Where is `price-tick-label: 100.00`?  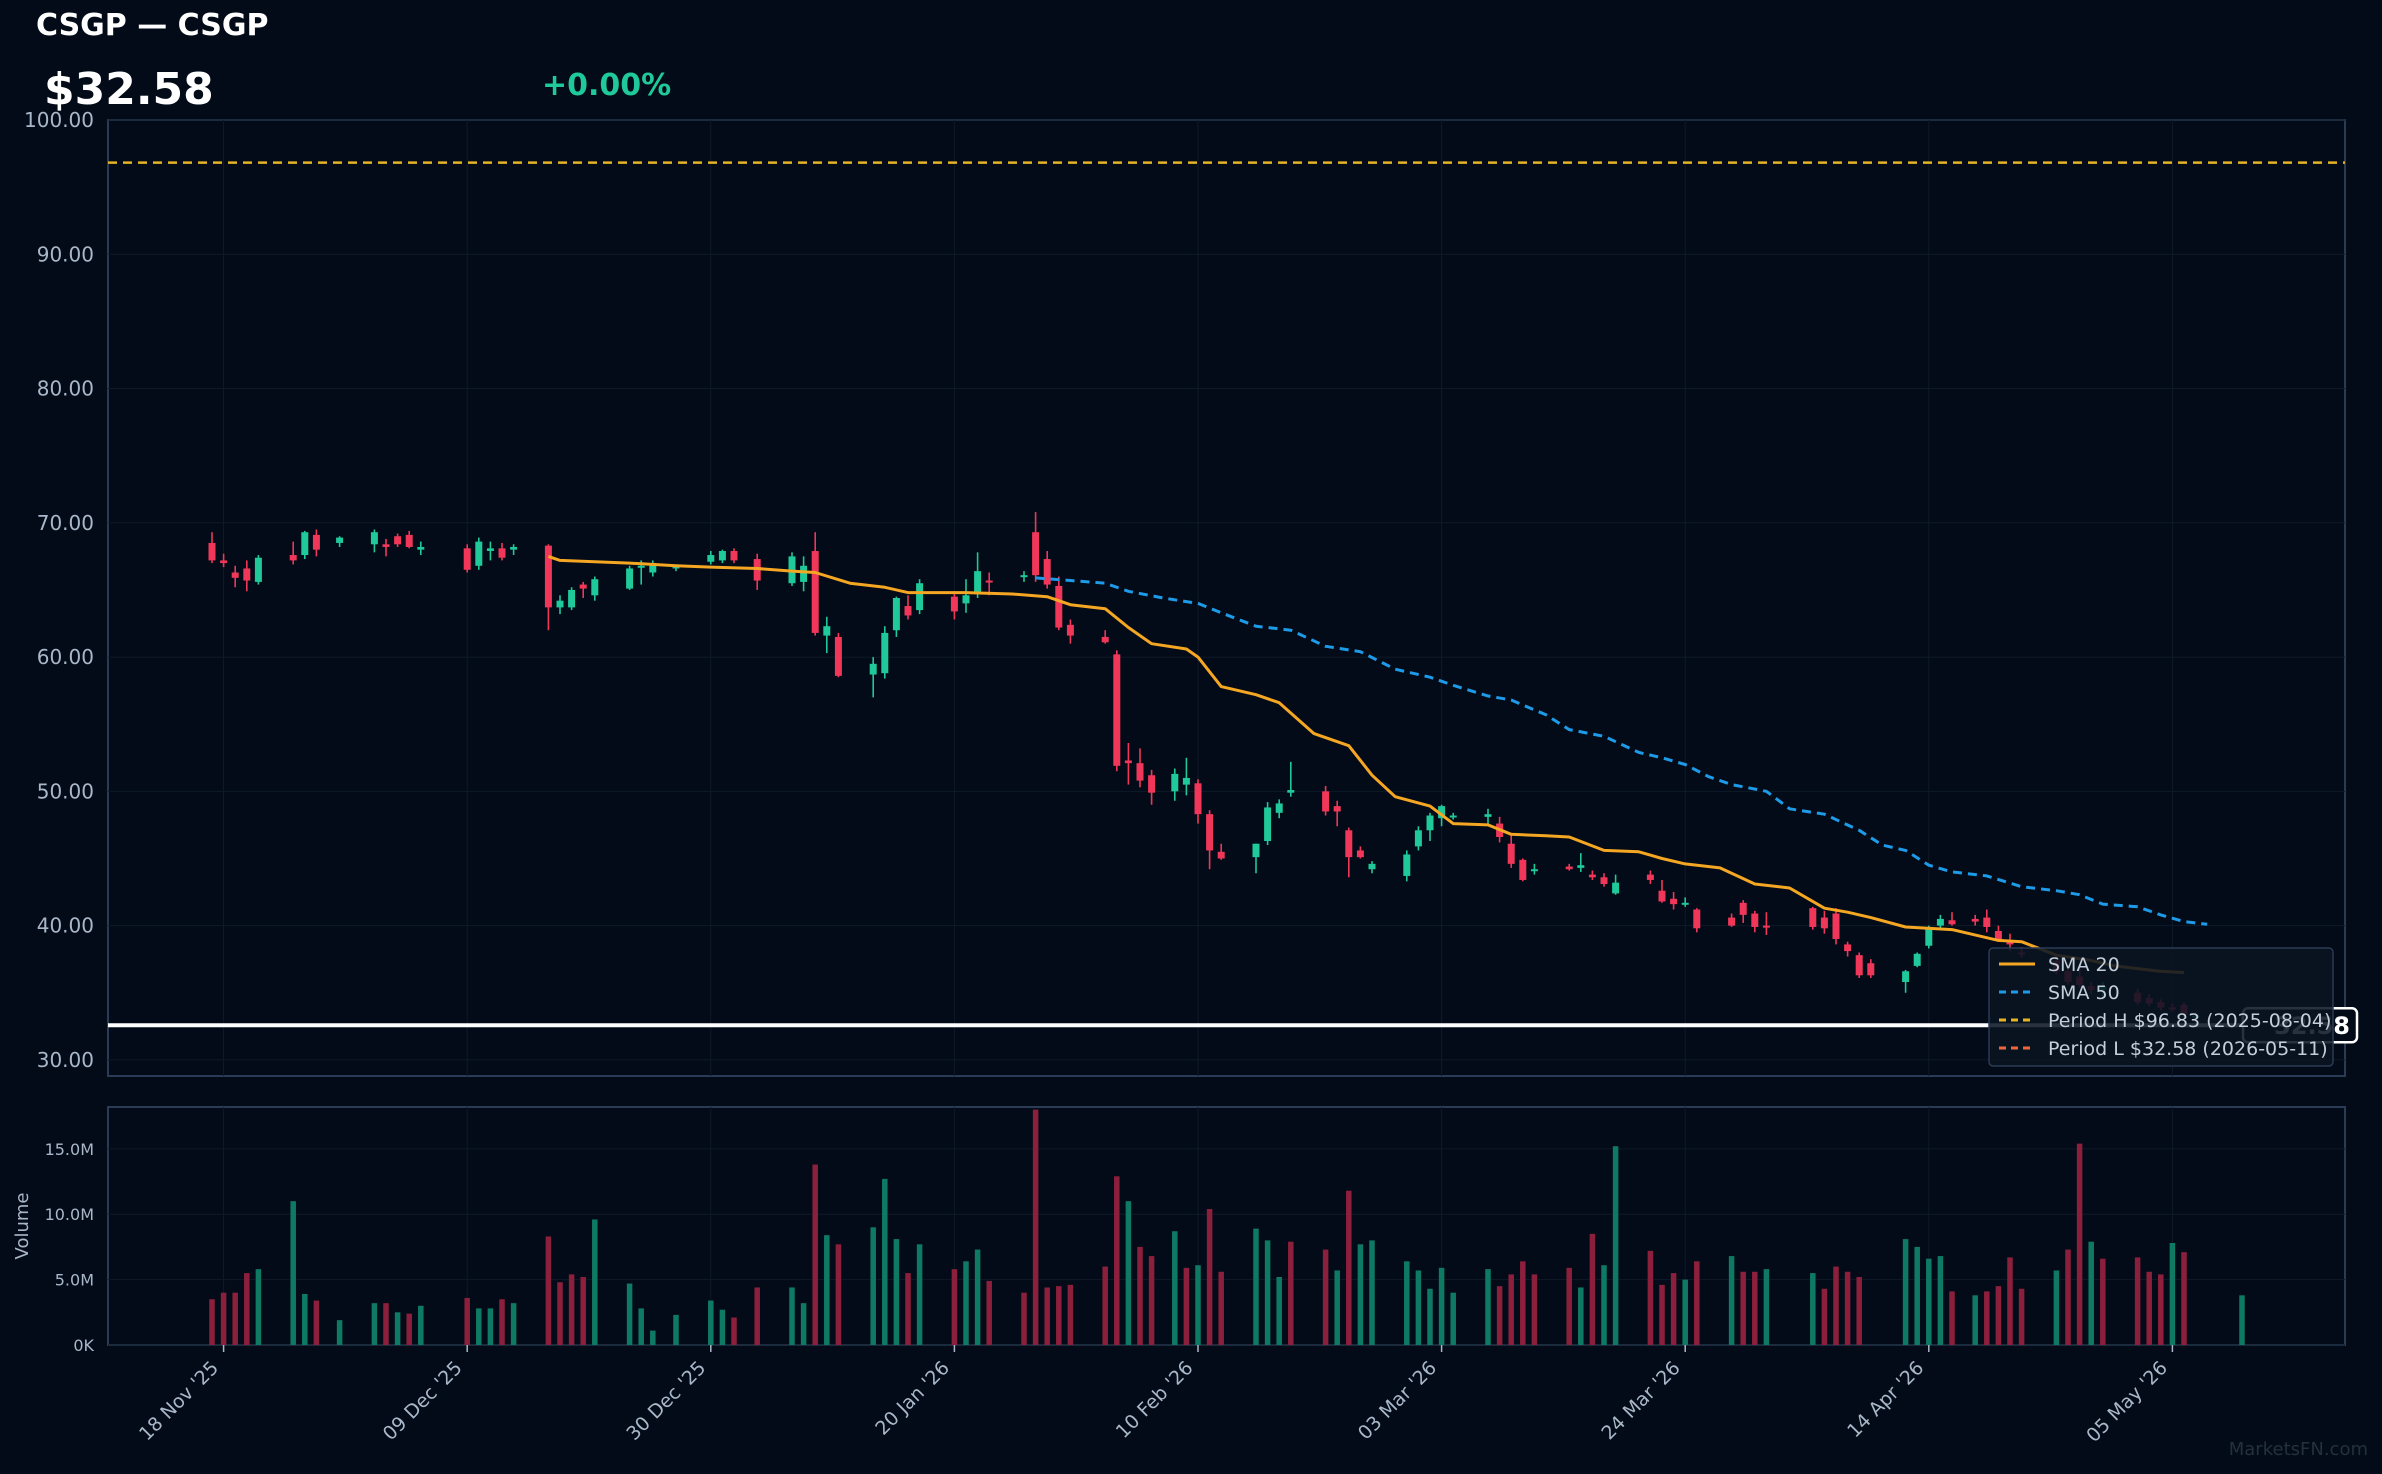 price-tick-label: 100.00 is located at coordinates (59, 120).